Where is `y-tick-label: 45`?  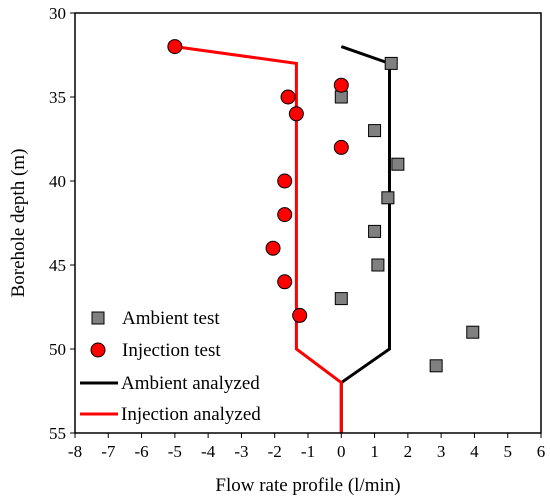
y-tick-label: 45 is located at coordinates (57, 265).